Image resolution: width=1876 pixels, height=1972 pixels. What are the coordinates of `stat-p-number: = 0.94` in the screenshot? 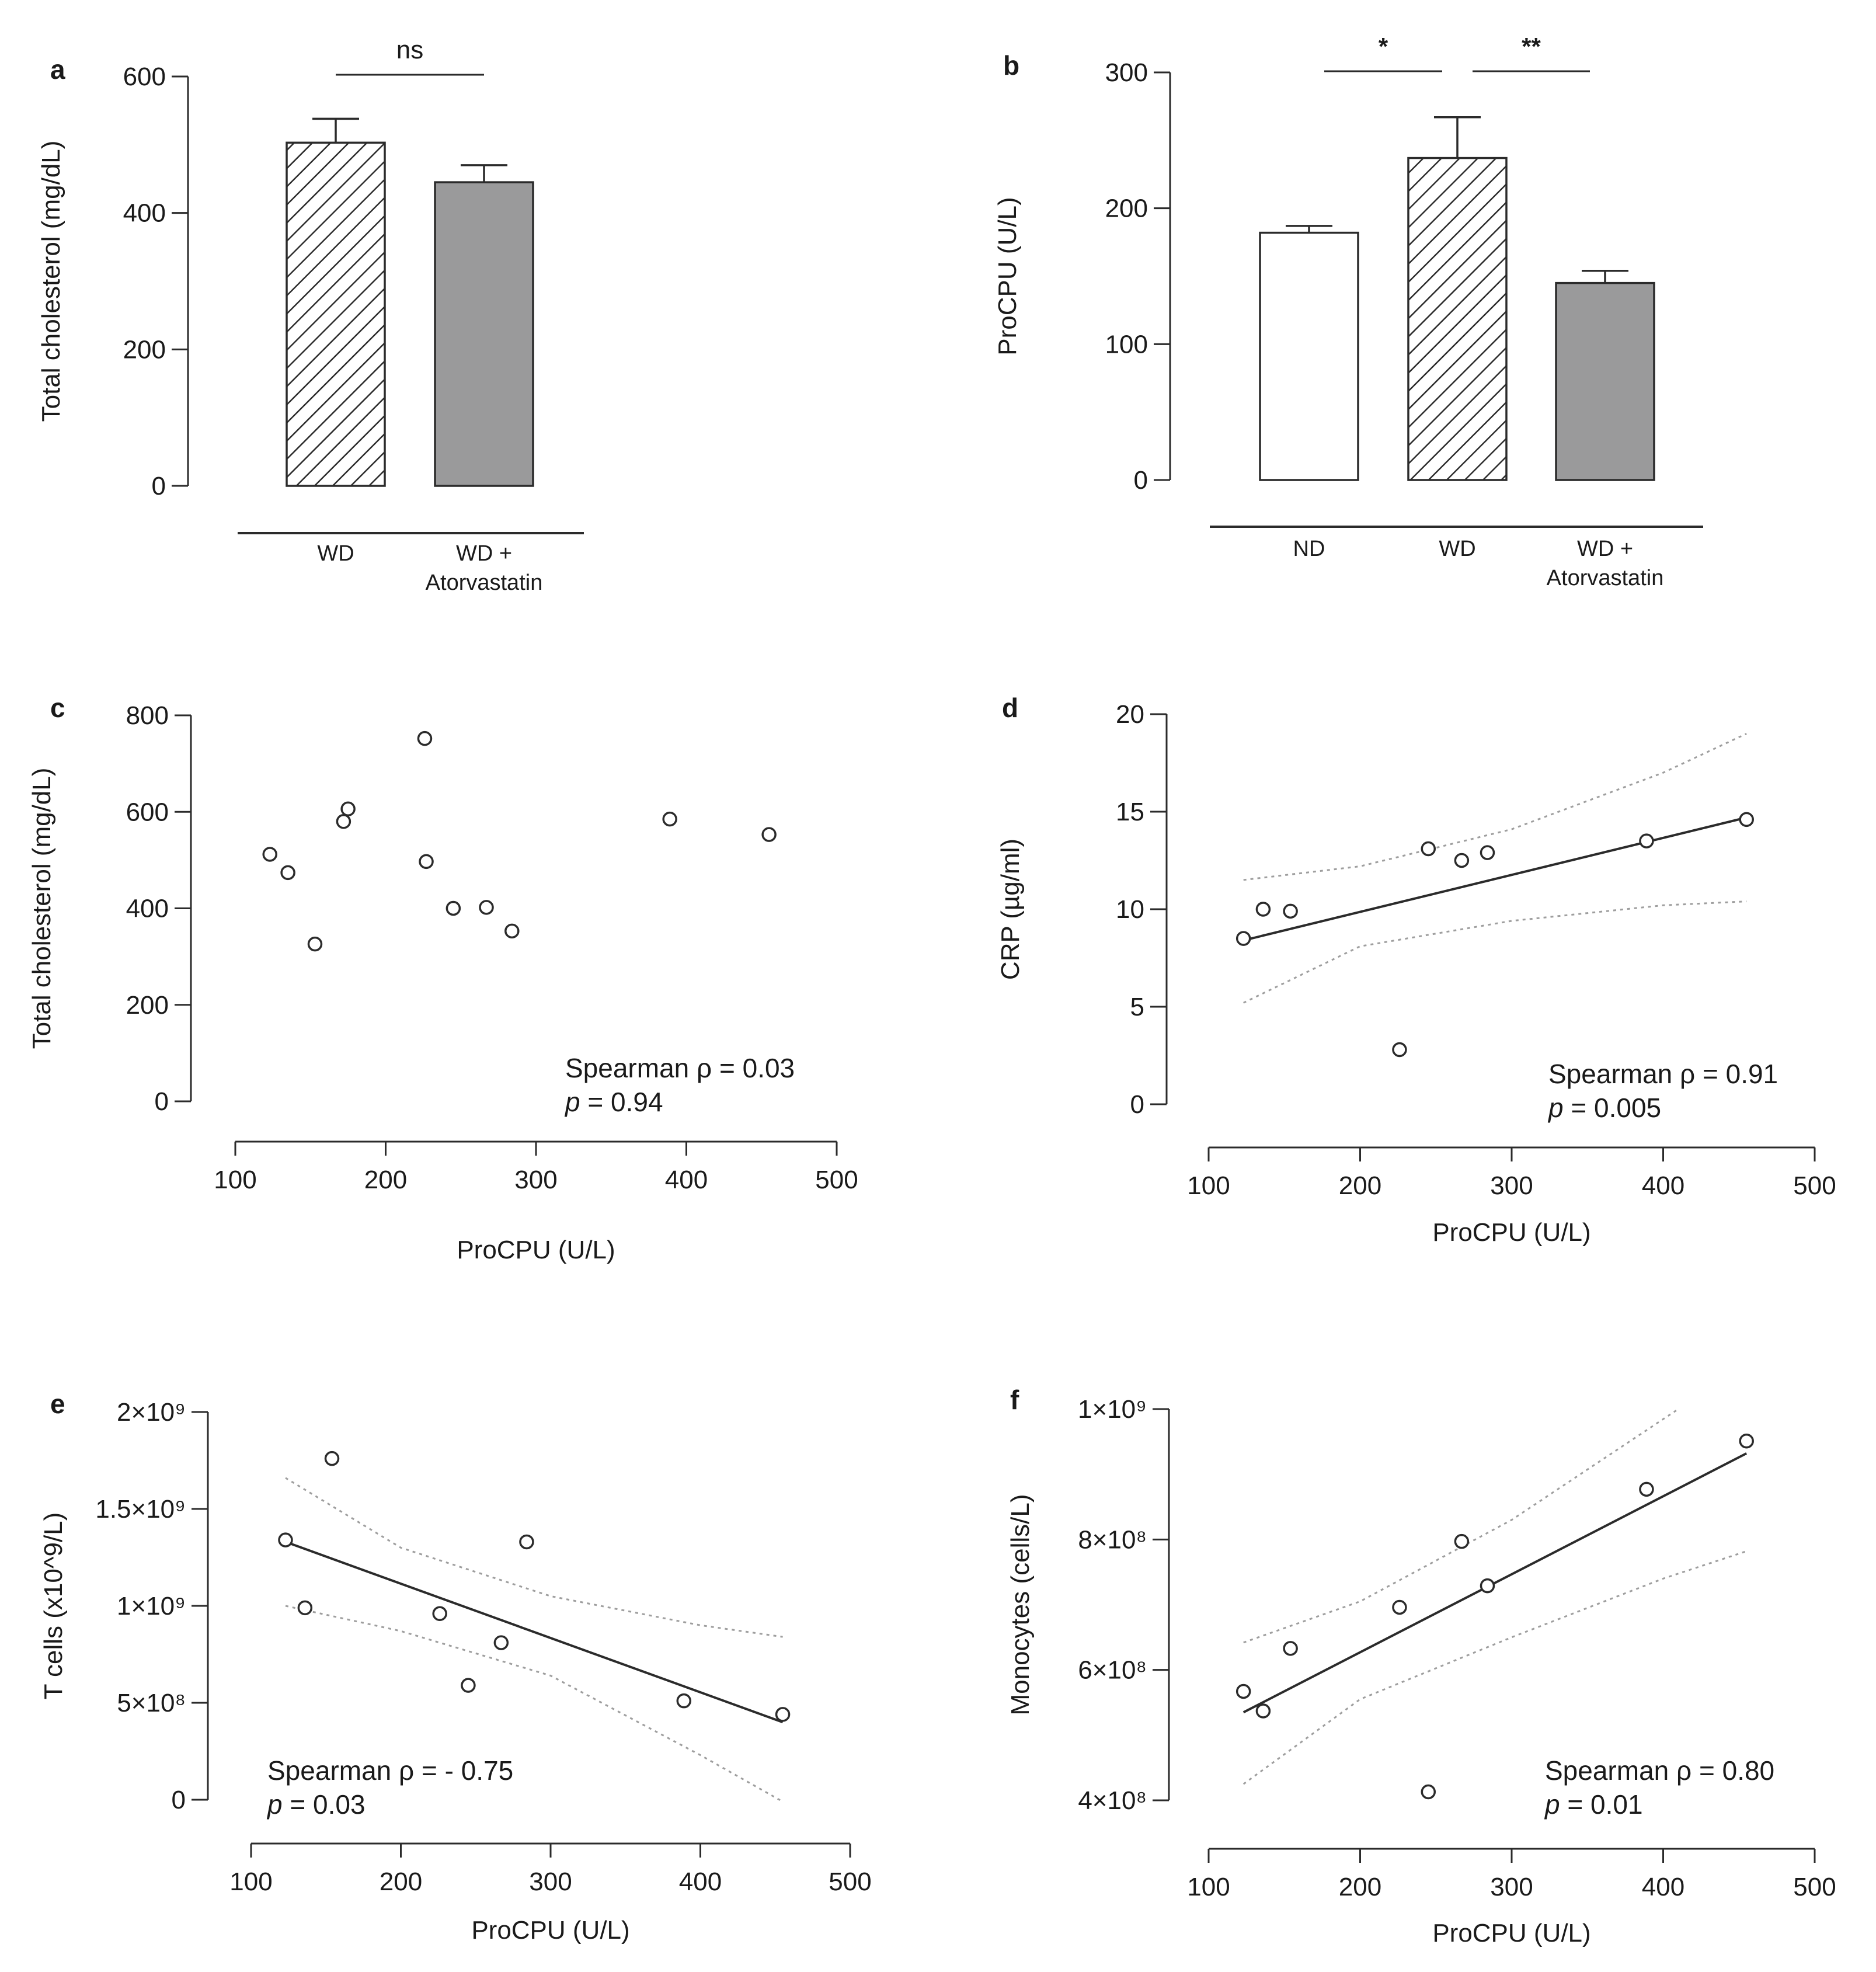 It's located at (621, 1102).